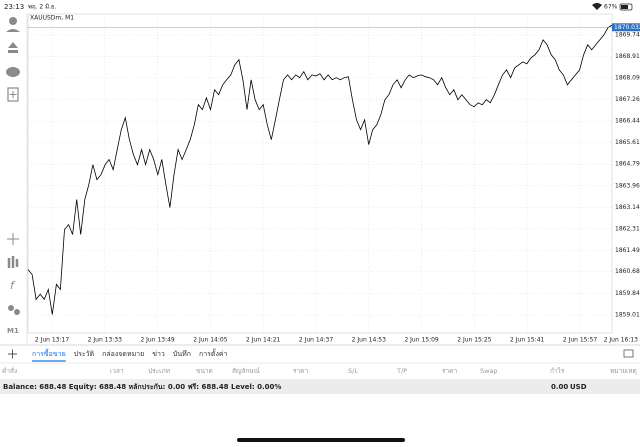 The height and width of the screenshot is (447, 640). Describe the element at coordinates (52, 340) in the screenshot. I see `x-tick-label: 2 Jun 13:17` at that location.